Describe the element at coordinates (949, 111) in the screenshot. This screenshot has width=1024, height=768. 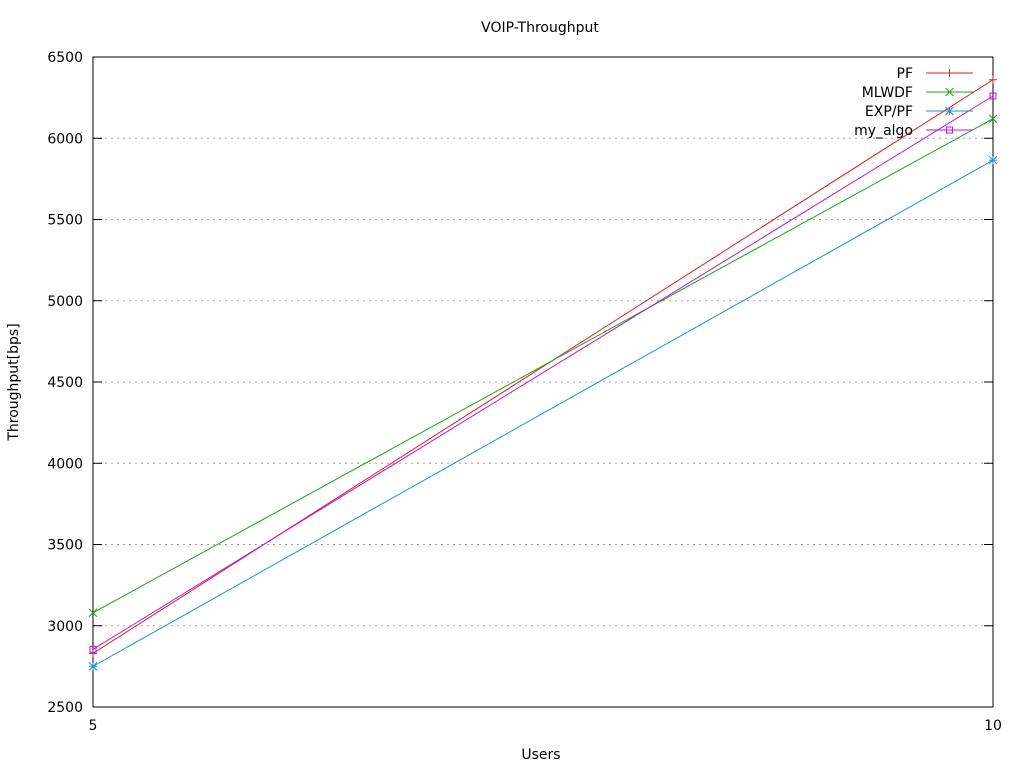
I see `legend-marker-exp-pf` at that location.